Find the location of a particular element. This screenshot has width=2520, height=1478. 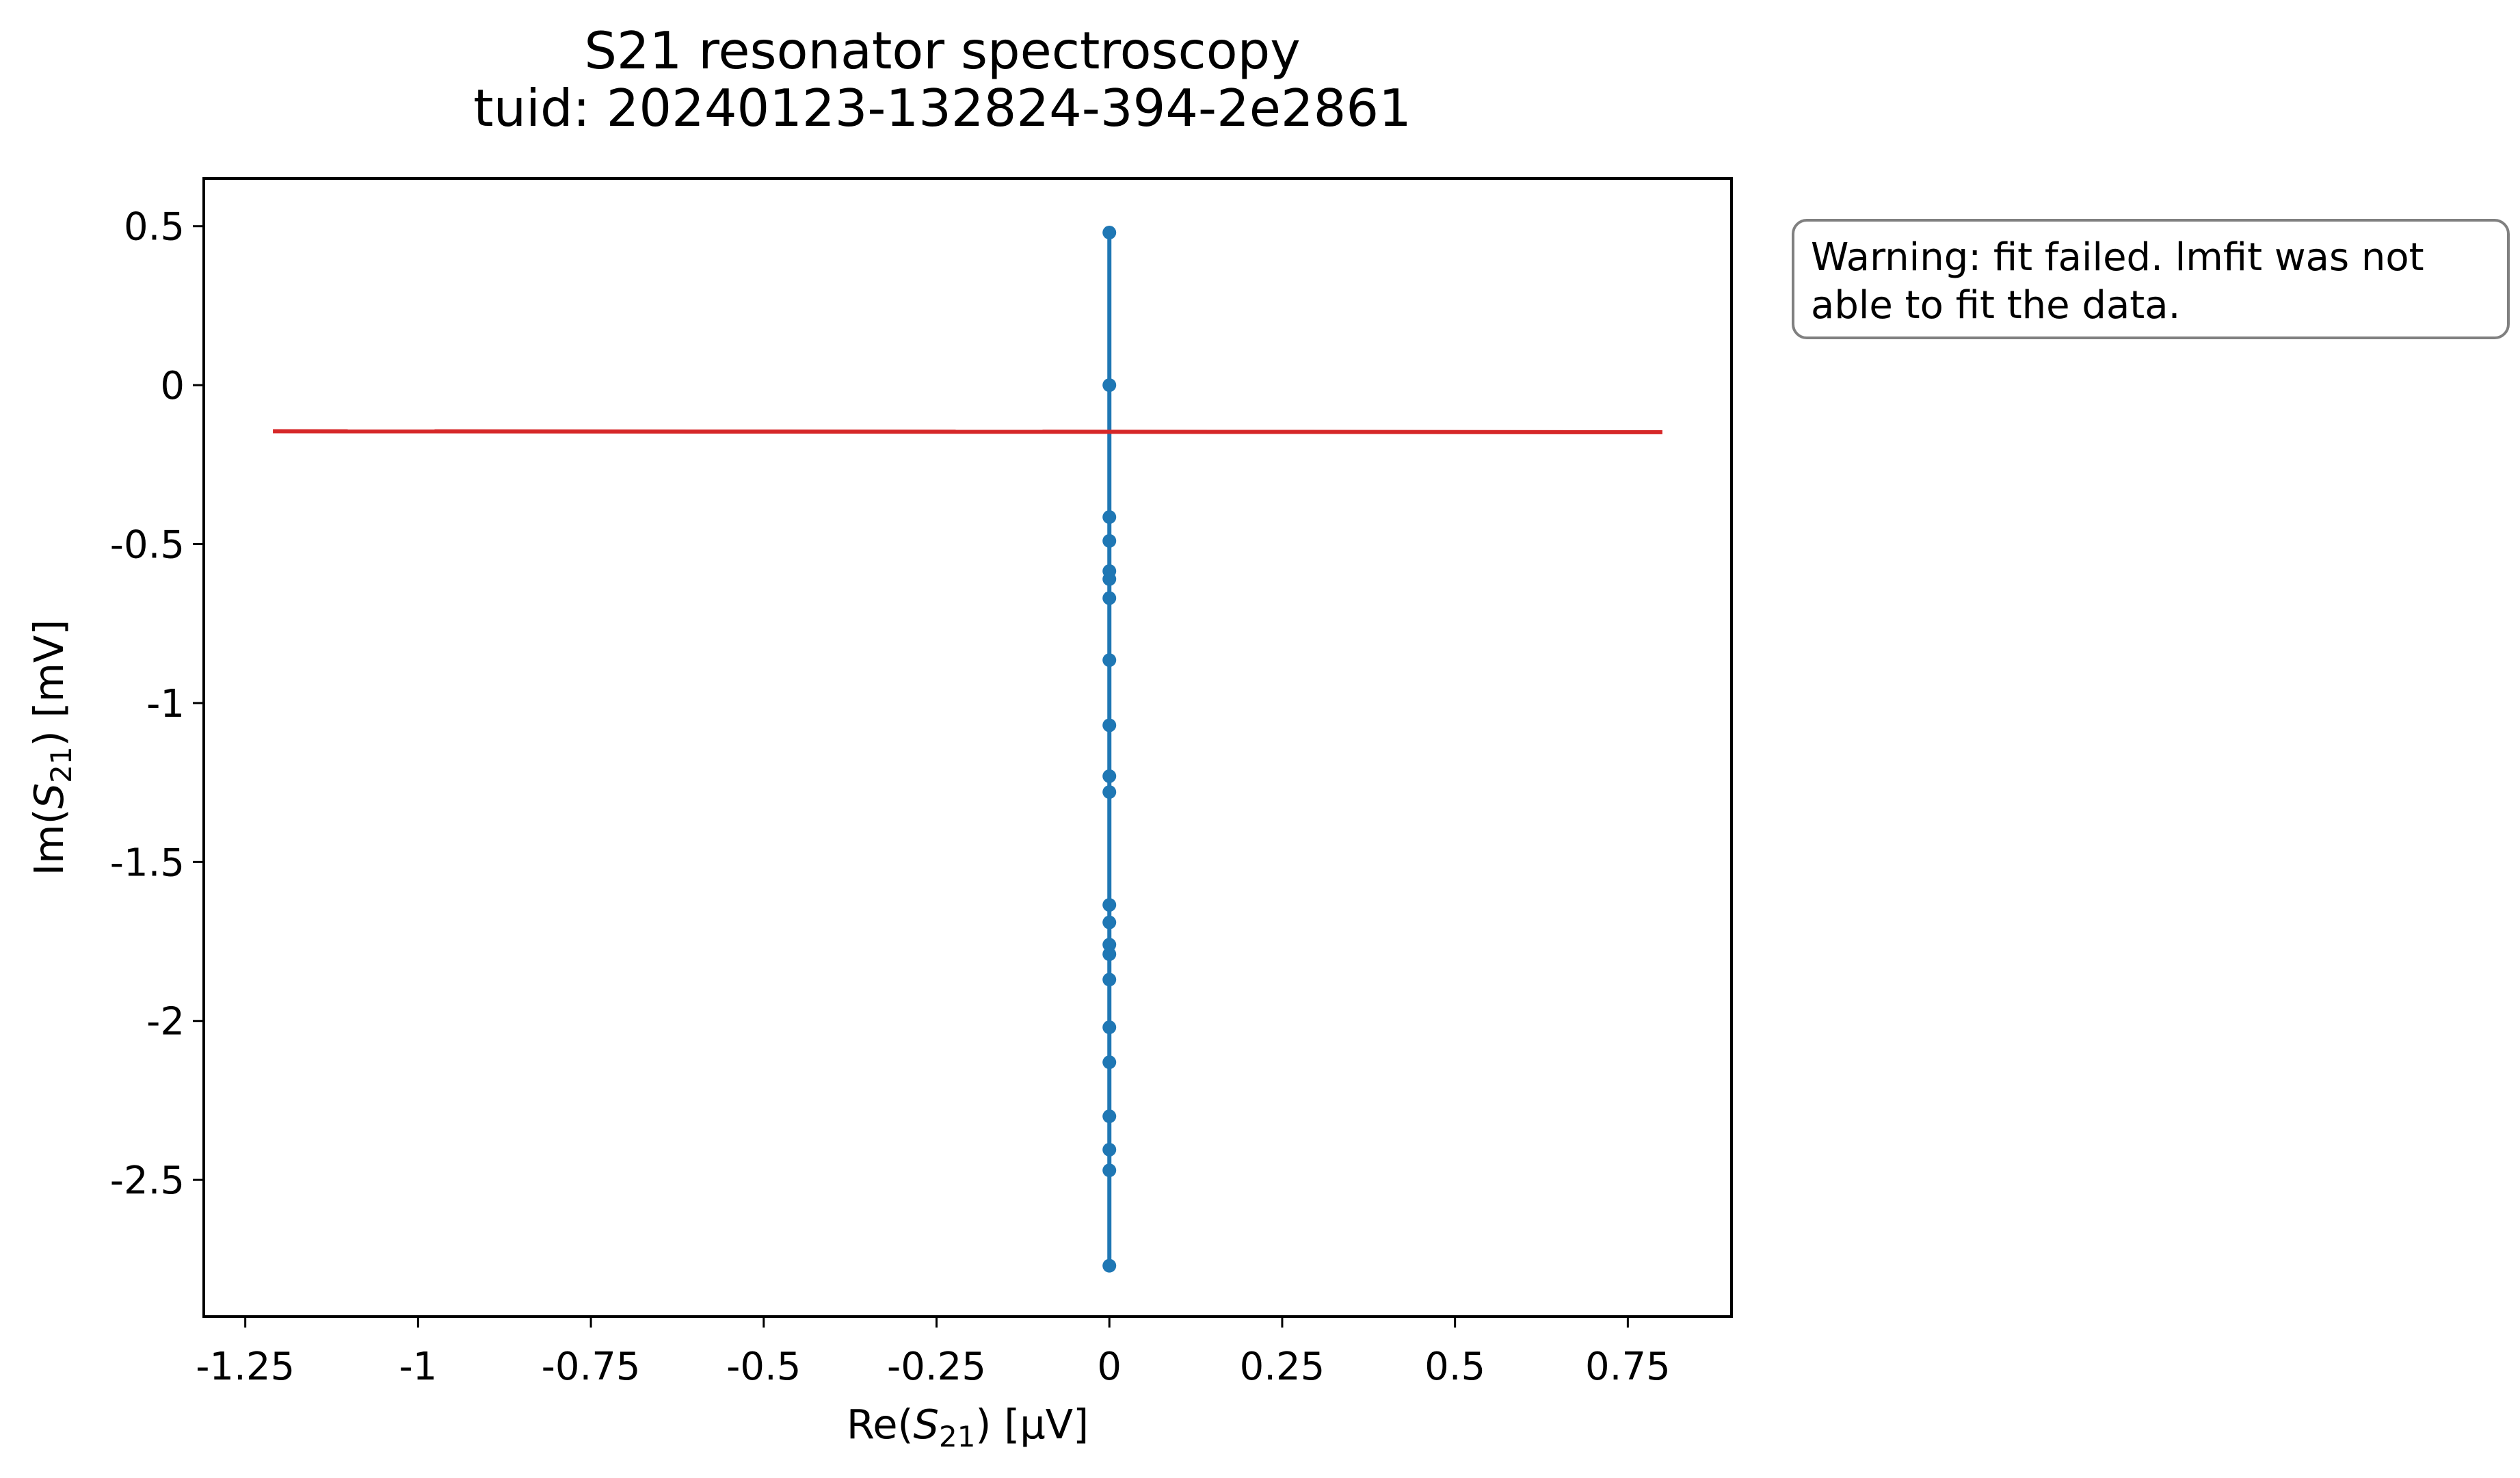

x-tick-label-5: 0 is located at coordinates (1109, 1367).